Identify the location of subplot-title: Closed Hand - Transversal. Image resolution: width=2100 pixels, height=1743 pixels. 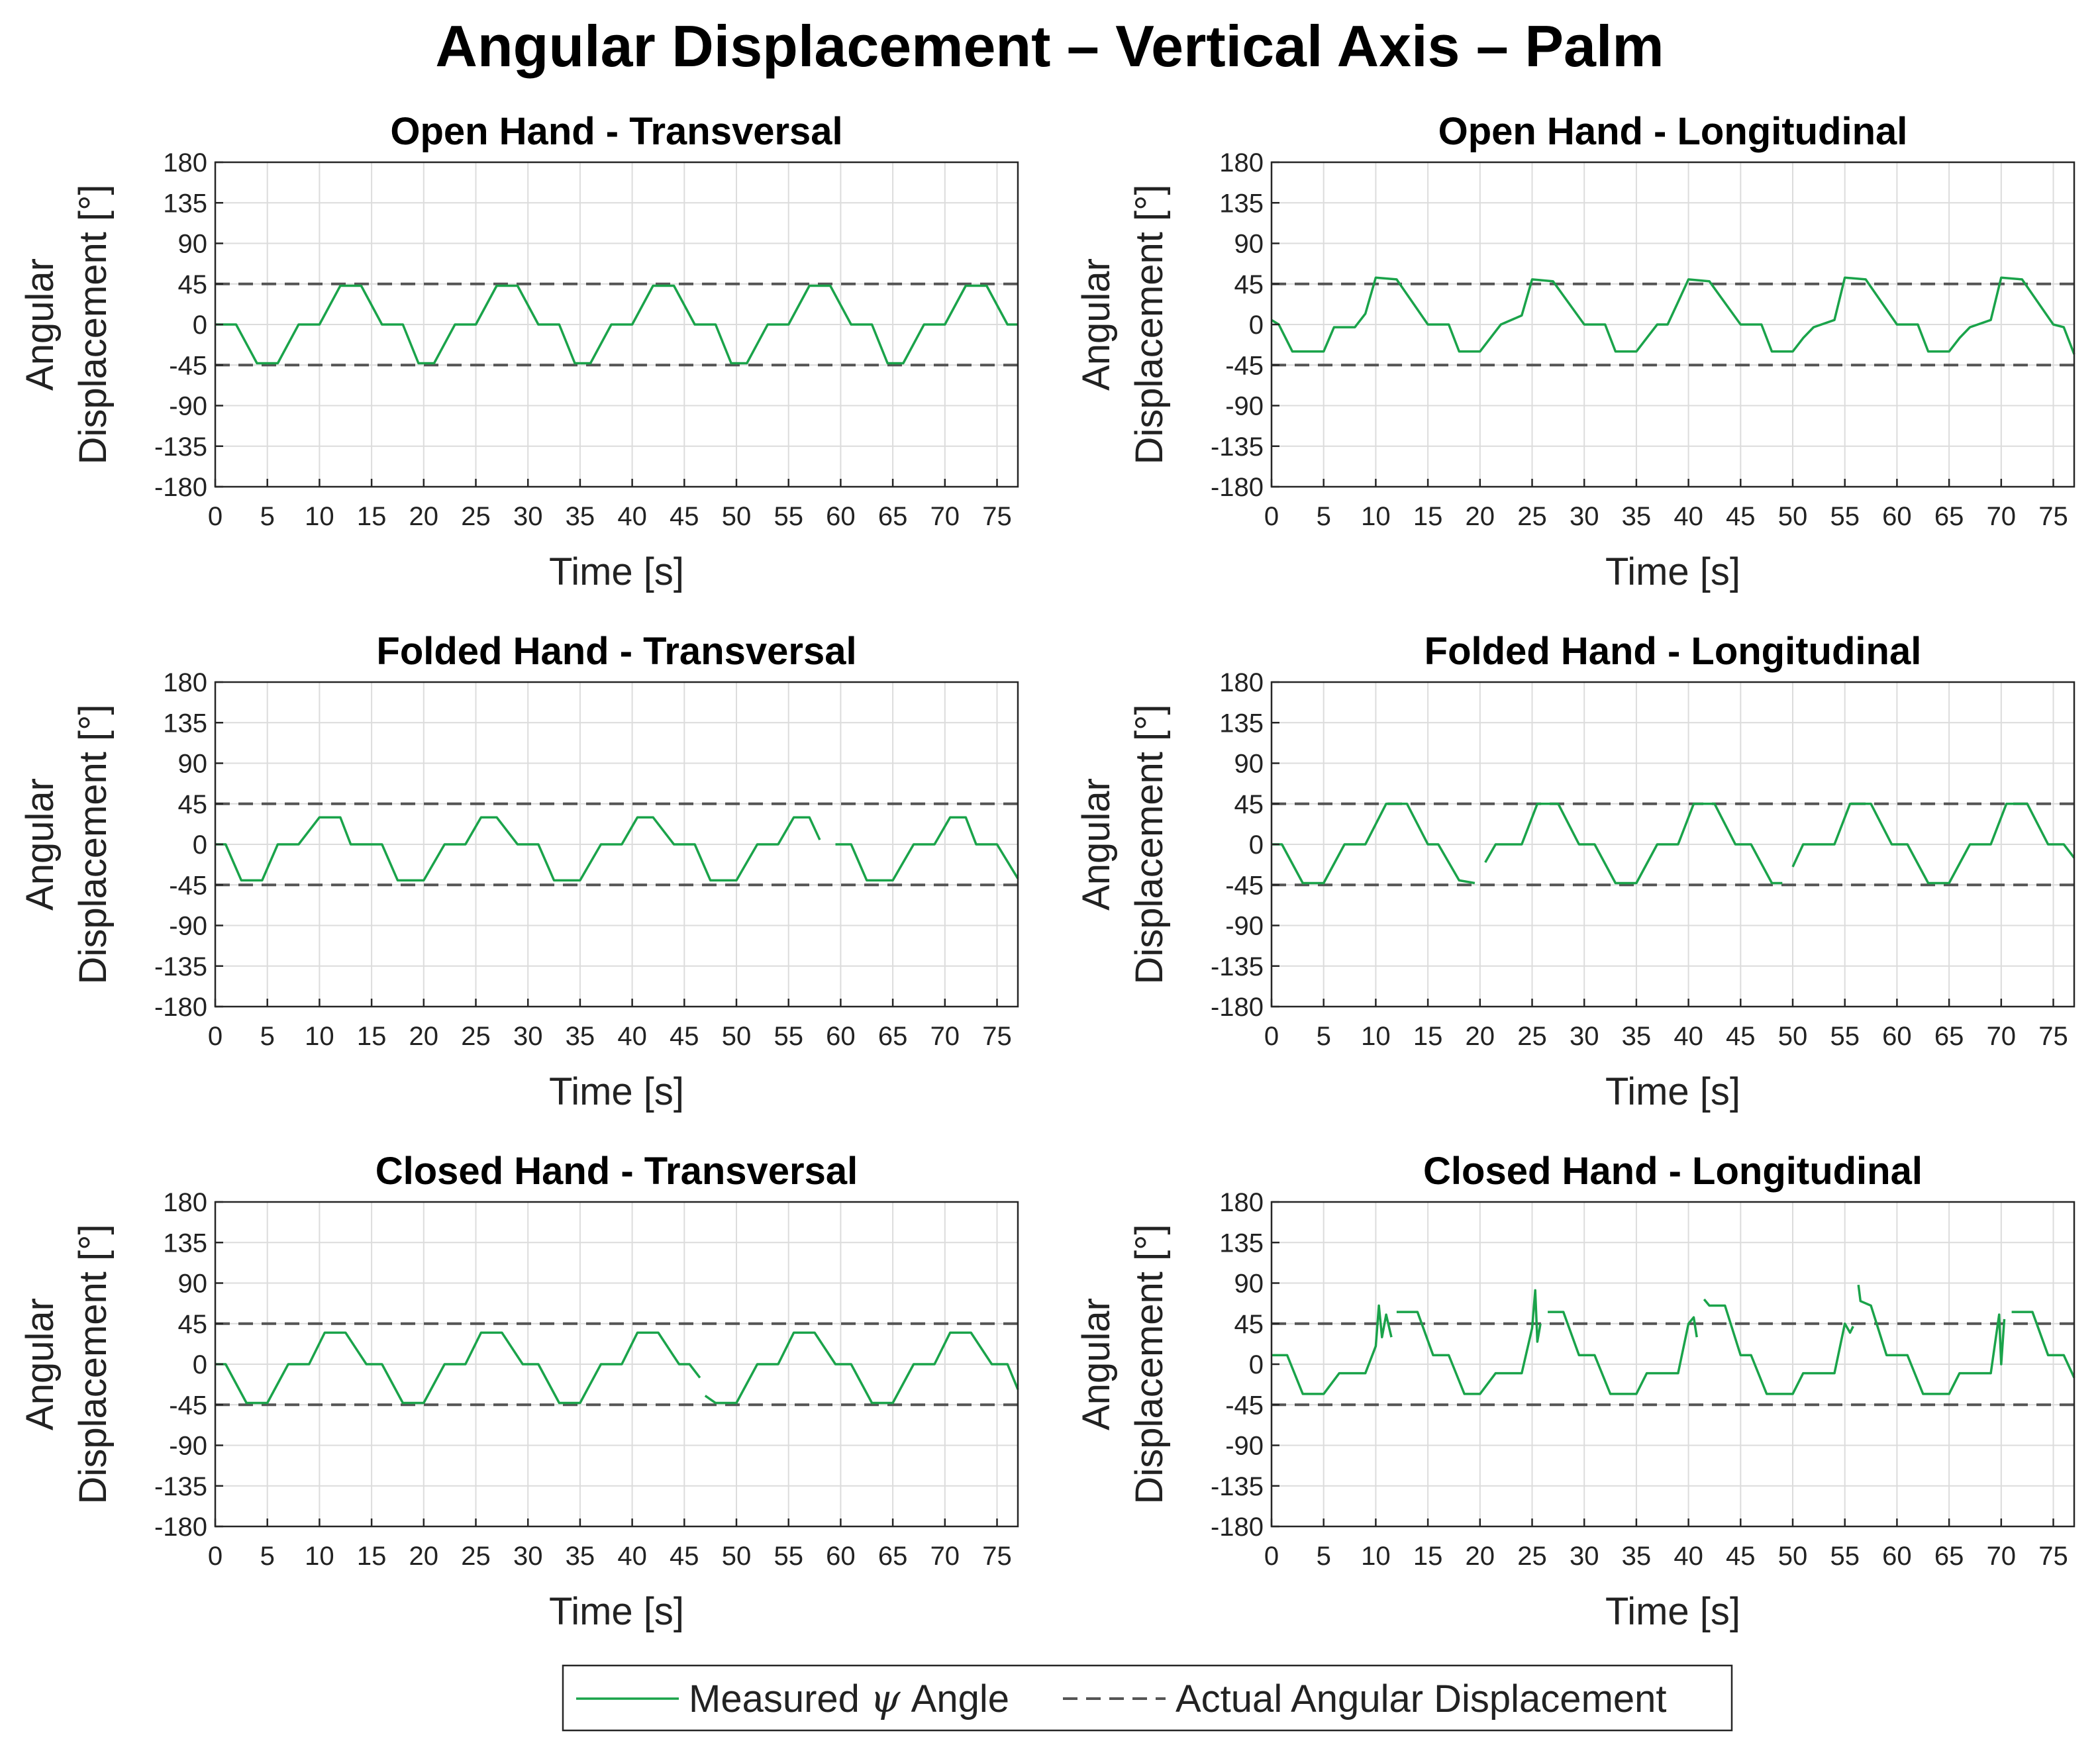
(616, 1171).